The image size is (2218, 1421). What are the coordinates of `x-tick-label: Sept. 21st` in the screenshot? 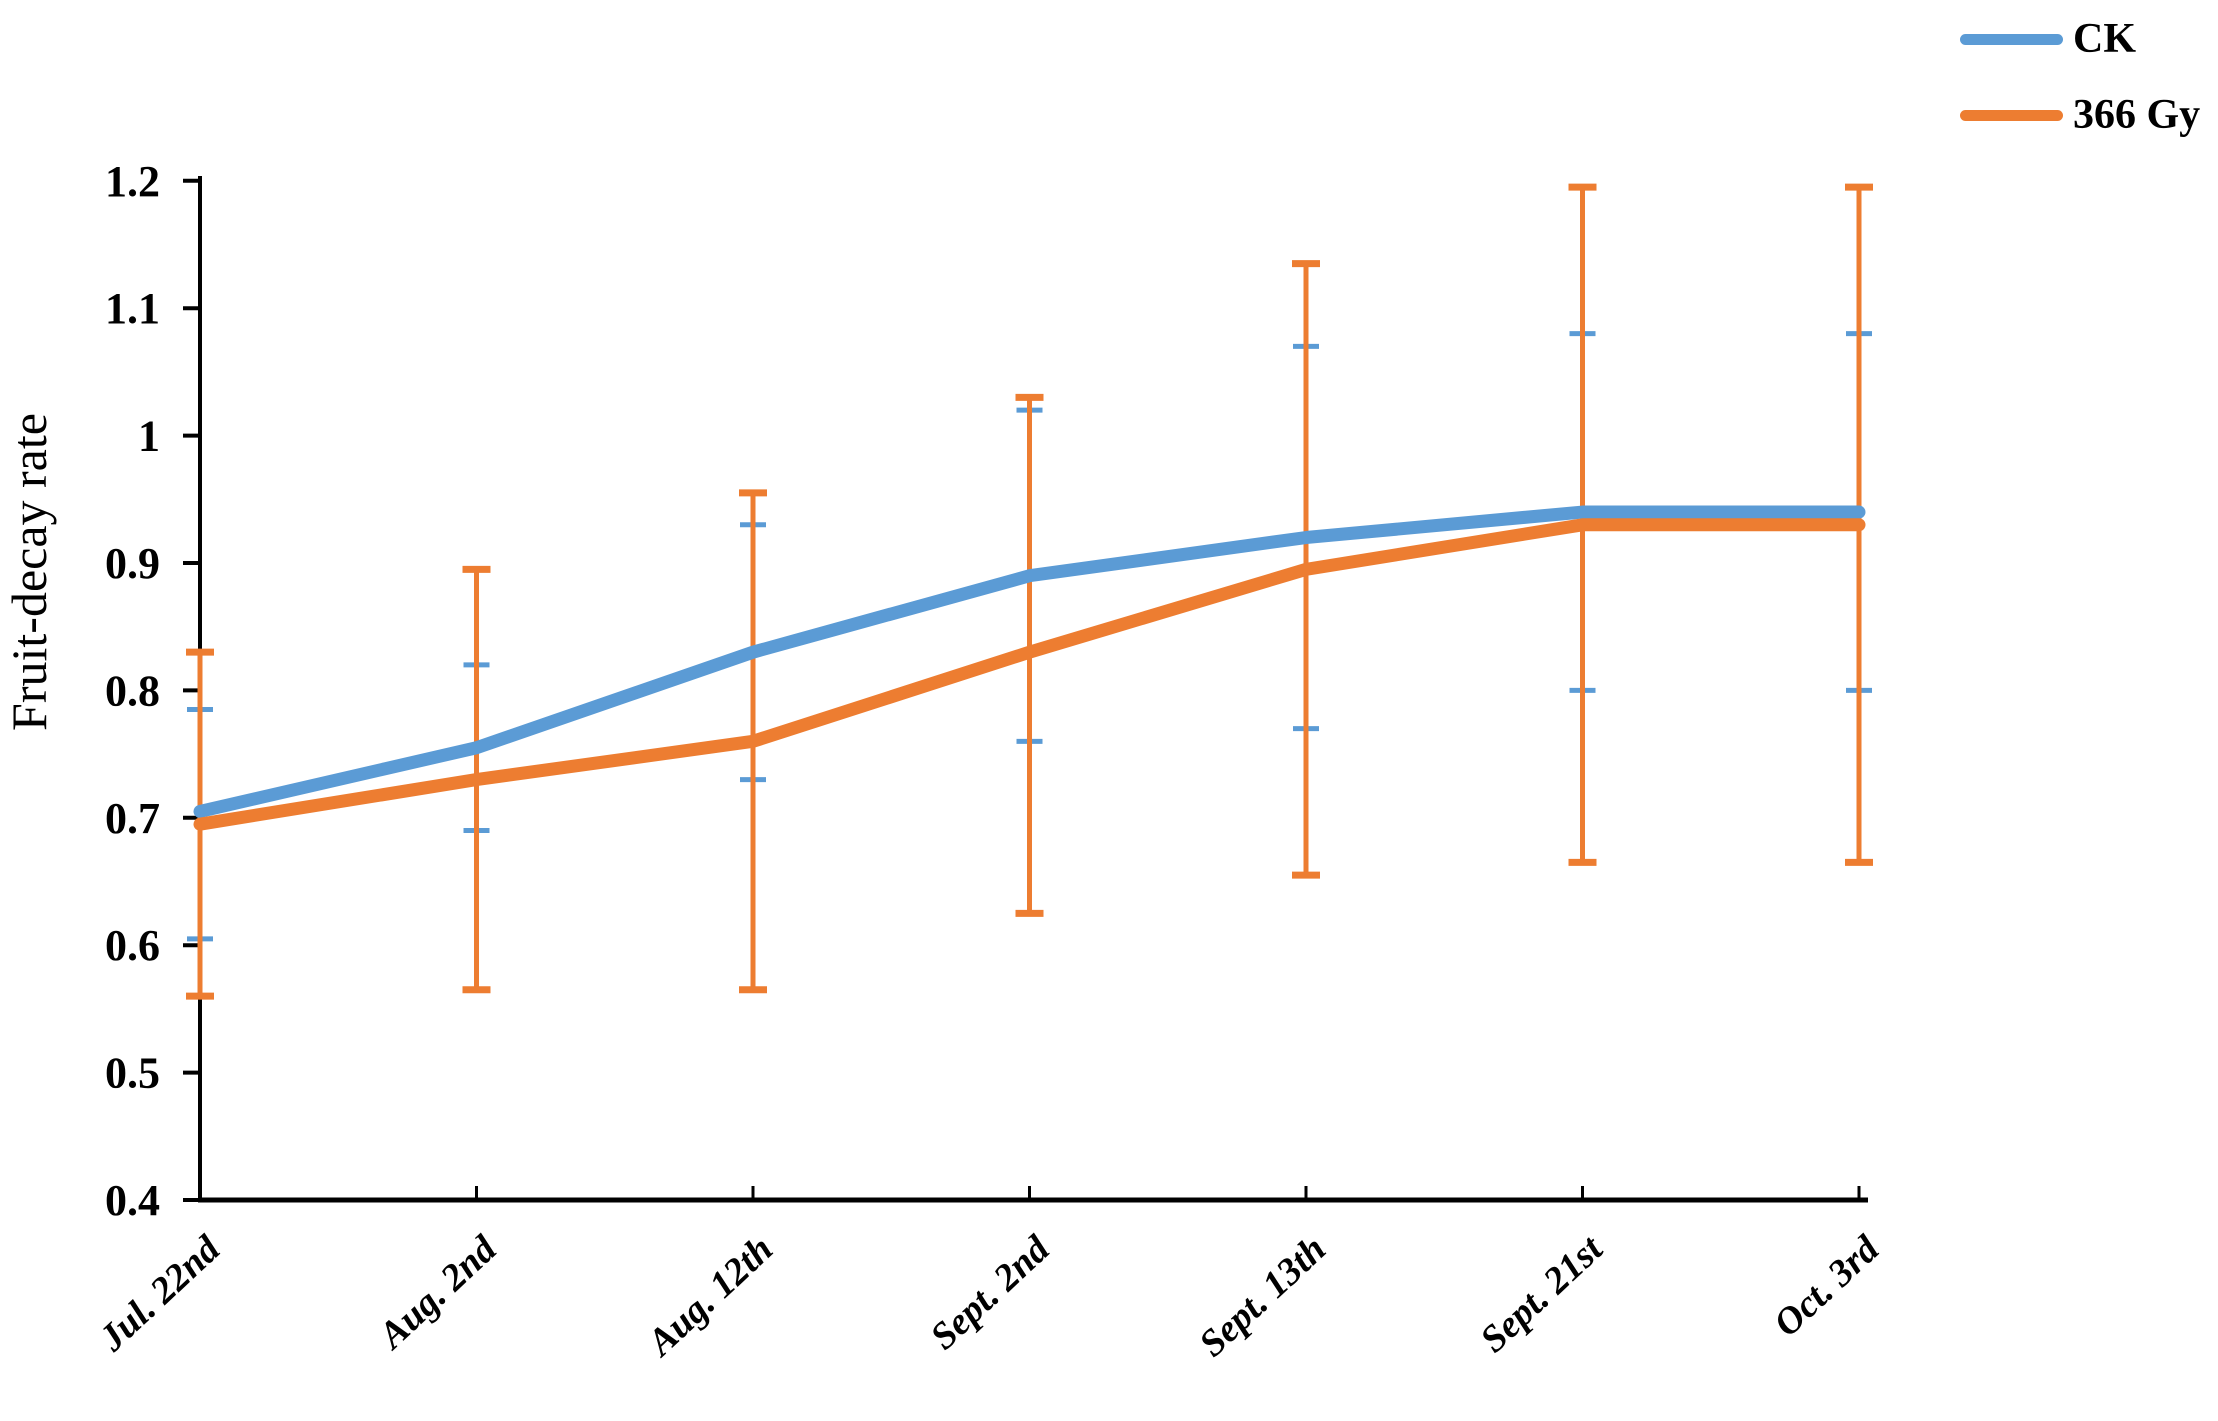 It's located at (1541, 1294).